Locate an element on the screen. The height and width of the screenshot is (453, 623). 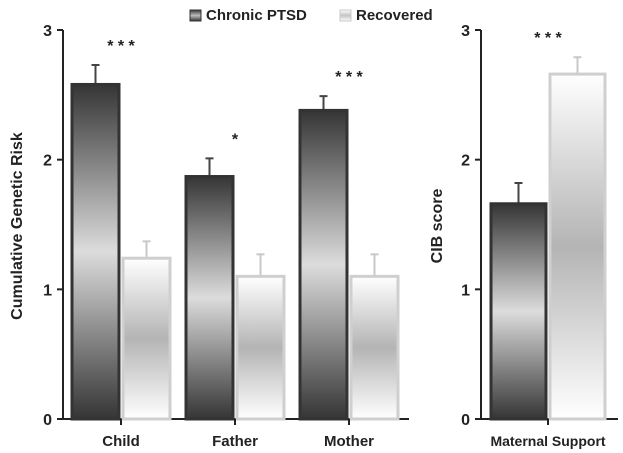
legend-swatch-recovered is located at coordinates (345, 15).